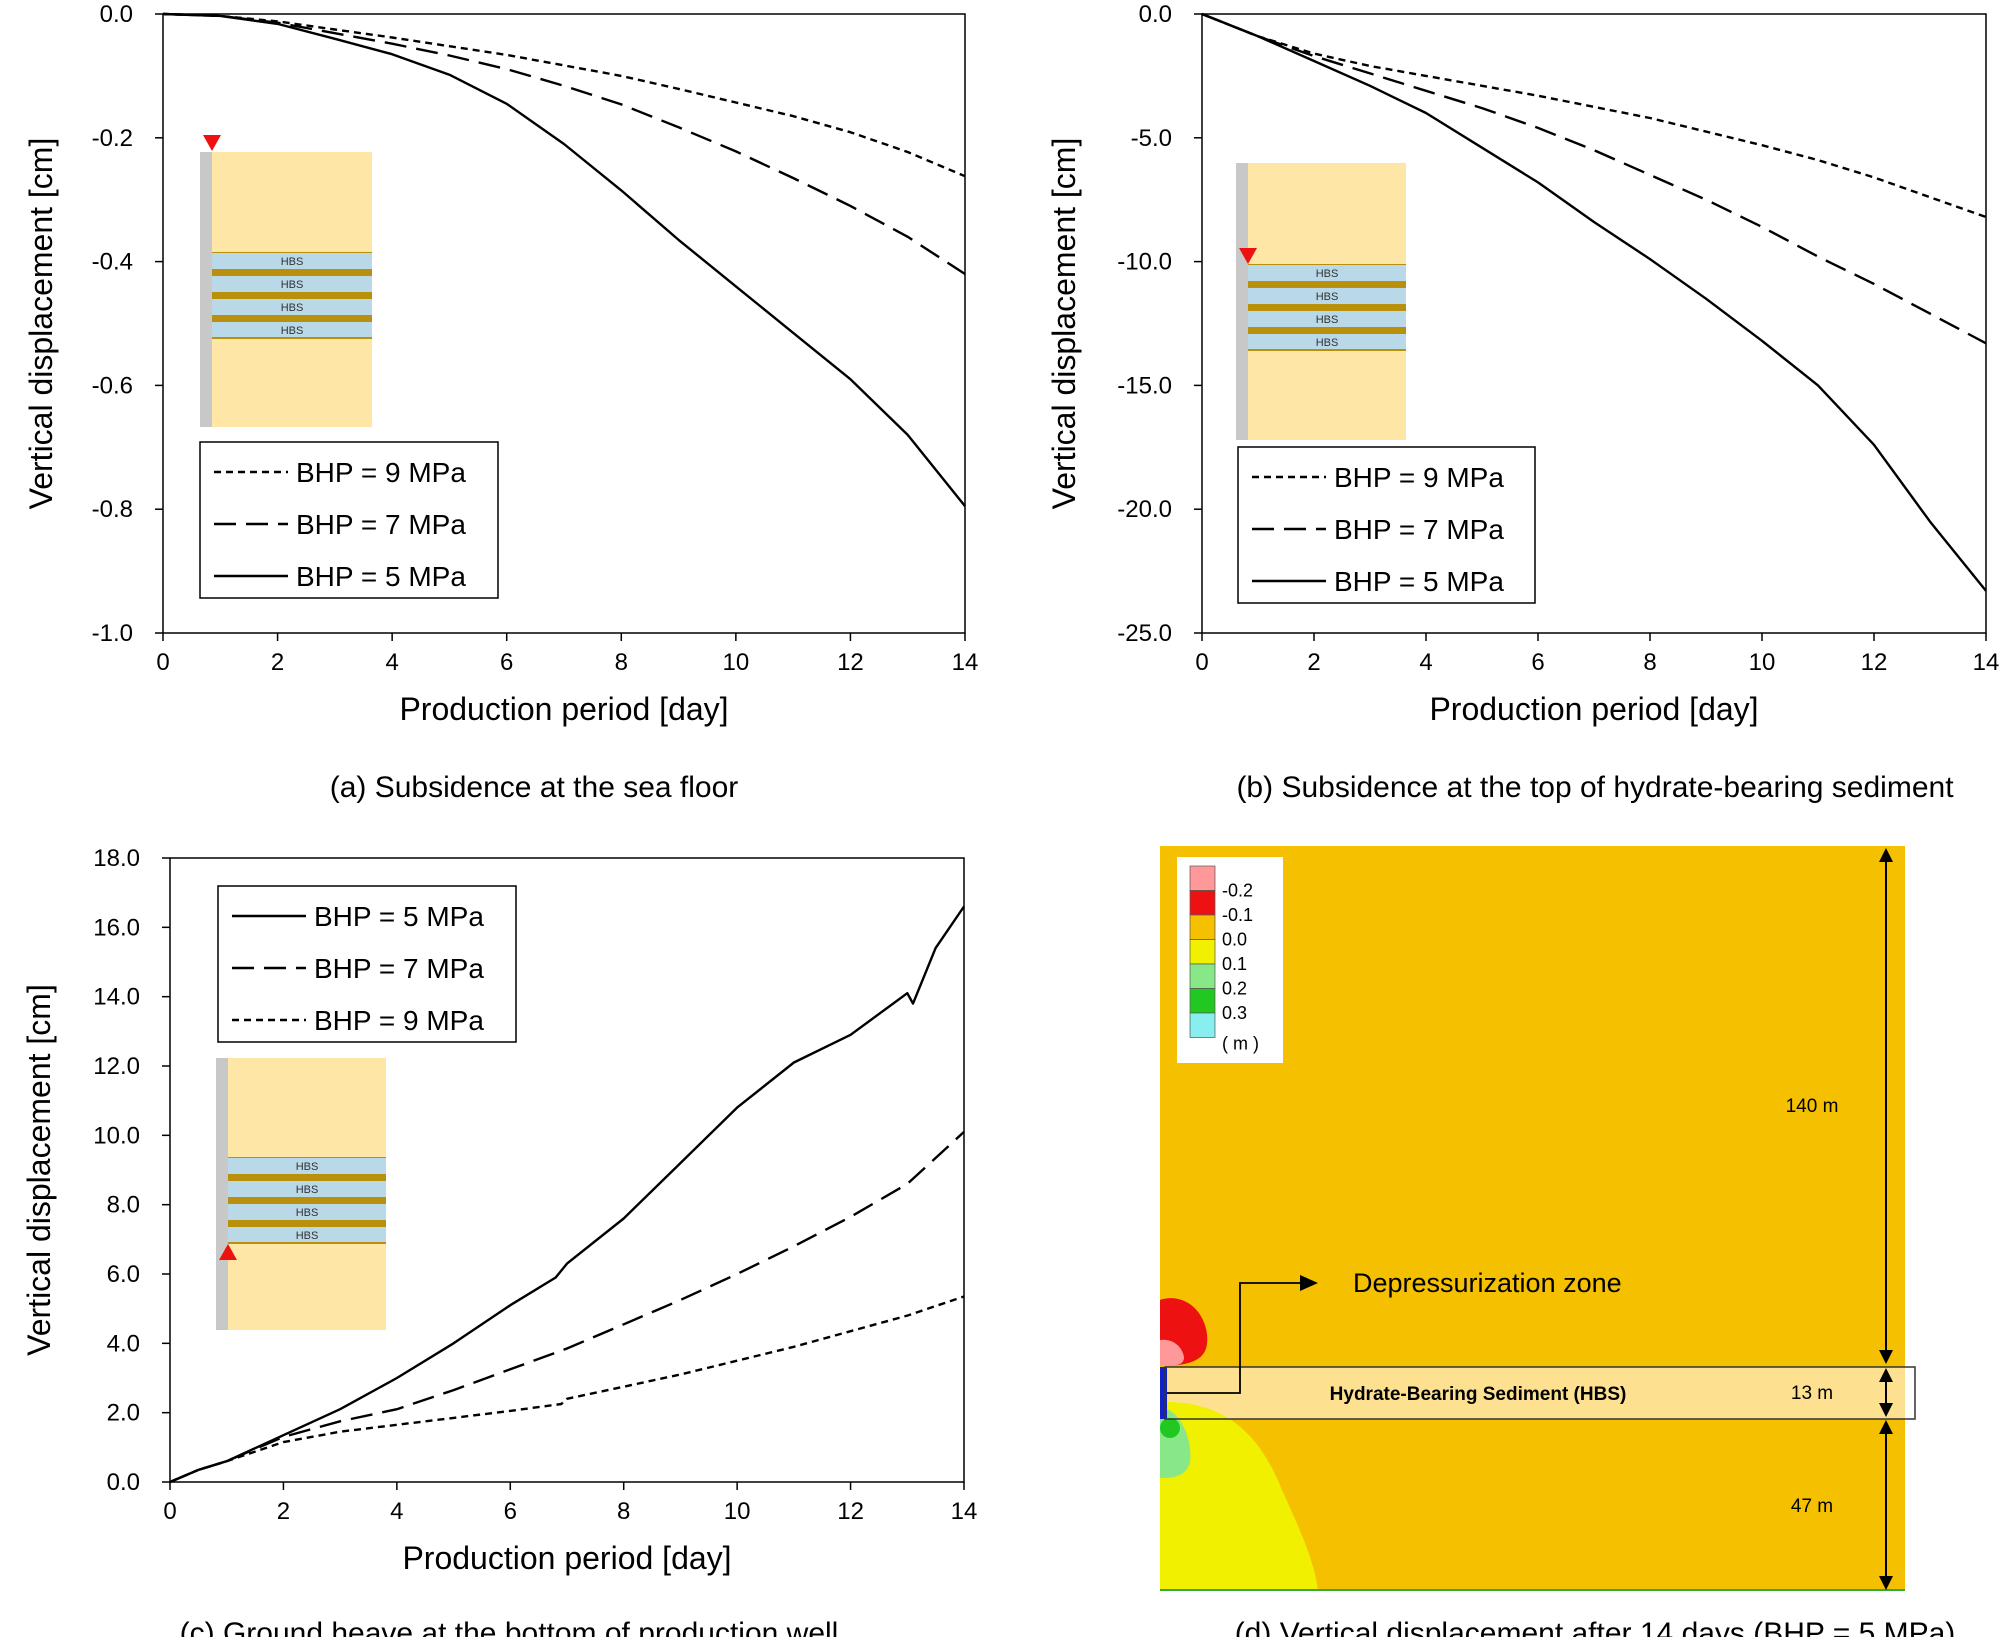 Image resolution: width=2008 pixels, height=1637 pixels. I want to click on chart-caption: (a) Subsidence at the sea floor, so click(534, 787).